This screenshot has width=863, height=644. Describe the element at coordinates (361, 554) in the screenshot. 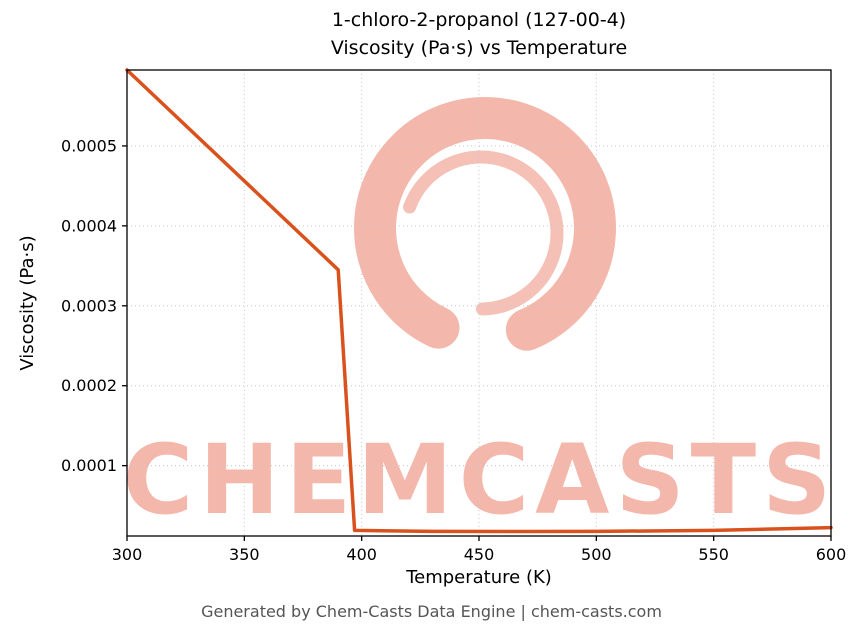

I see `x-tick-label: 400` at that location.